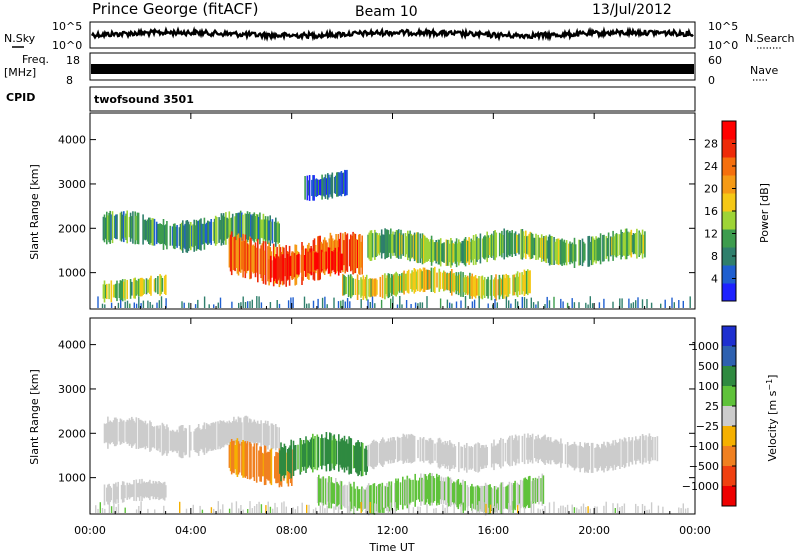 The width and height of the screenshot is (800, 554). Describe the element at coordinates (764, 70) in the screenshot. I see `nave-label: Nave` at that location.